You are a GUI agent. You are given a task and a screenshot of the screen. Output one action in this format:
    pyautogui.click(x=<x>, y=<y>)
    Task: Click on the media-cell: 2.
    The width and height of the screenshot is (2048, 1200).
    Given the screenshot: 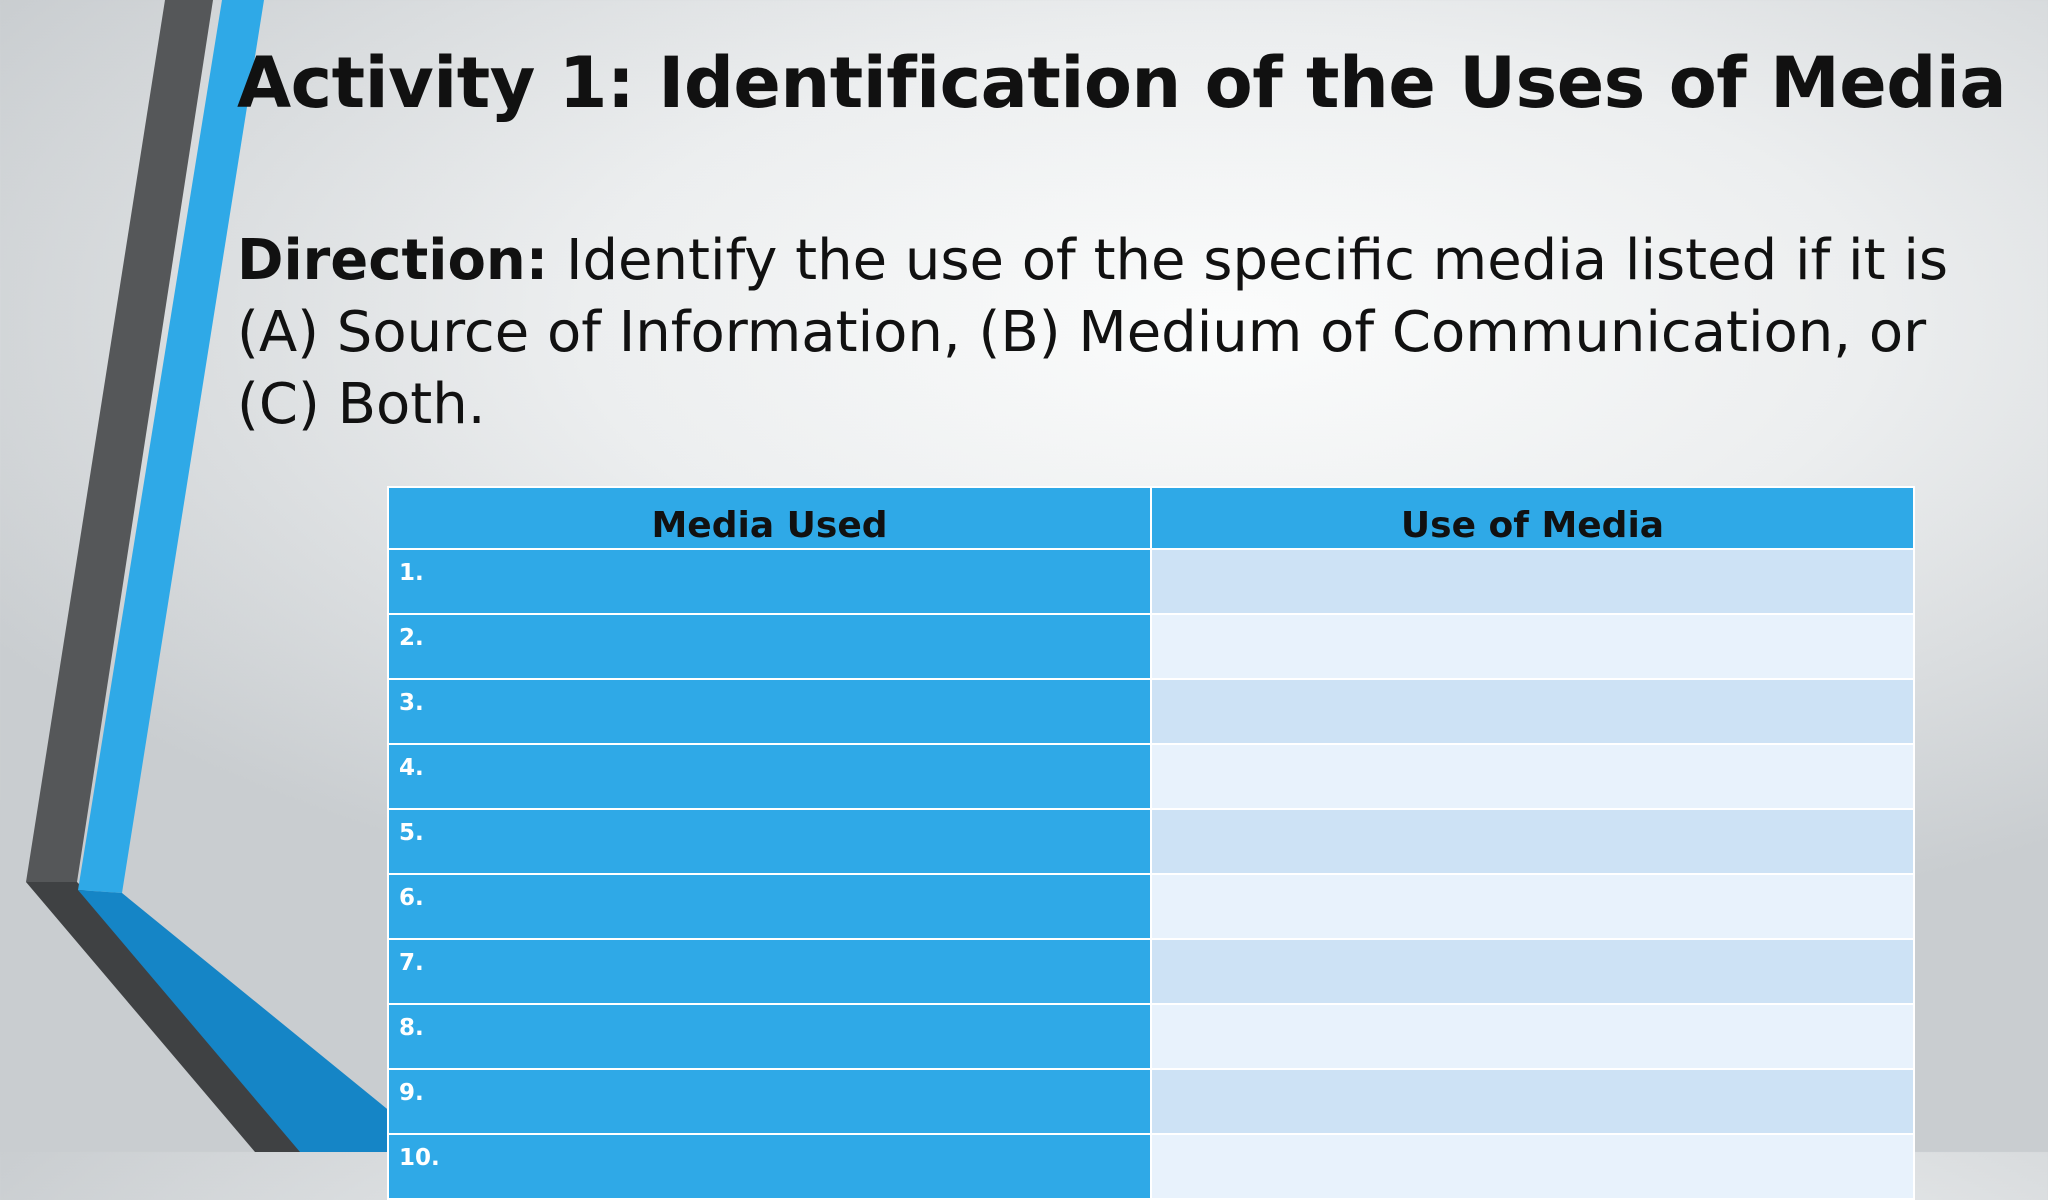 What is the action you would take?
    pyautogui.click(x=769, y=646)
    